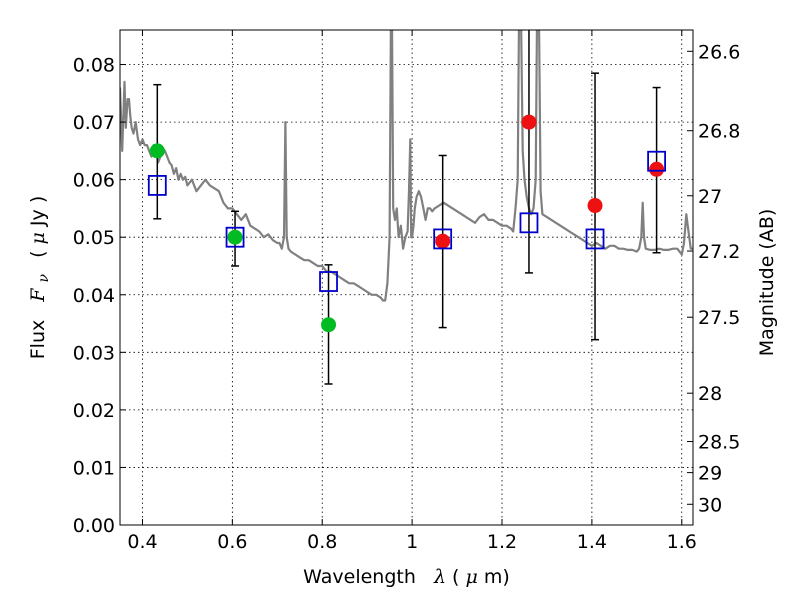 This screenshot has height=600, width=800. Describe the element at coordinates (592, 542) in the screenshot. I see `x-tick-label: 1.4` at that location.